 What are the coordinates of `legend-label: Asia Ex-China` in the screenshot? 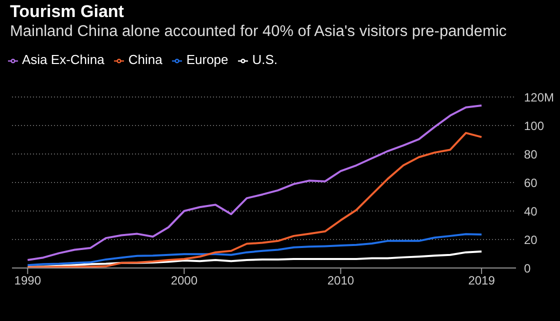 It's located at (63, 59).